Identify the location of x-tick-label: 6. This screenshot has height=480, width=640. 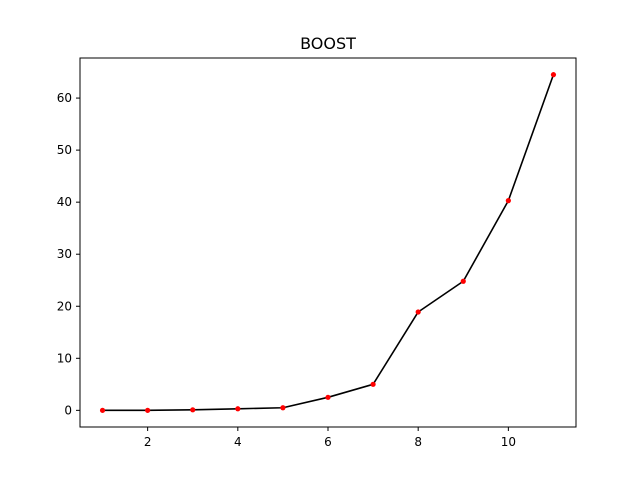
(328, 442).